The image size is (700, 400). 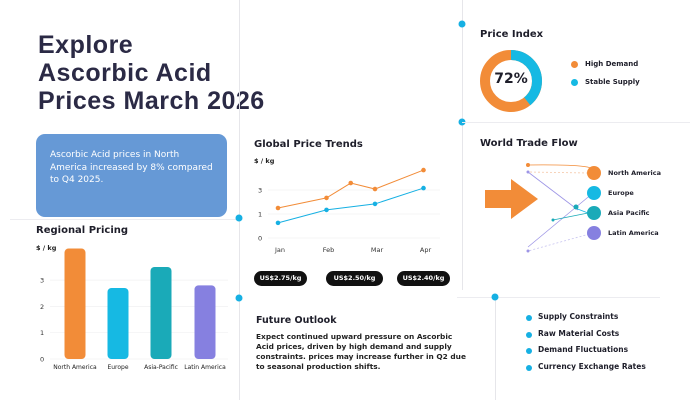 What do you see at coordinates (629, 213) in the screenshot?
I see `region-label: Asia Pacific` at bounding box center [629, 213].